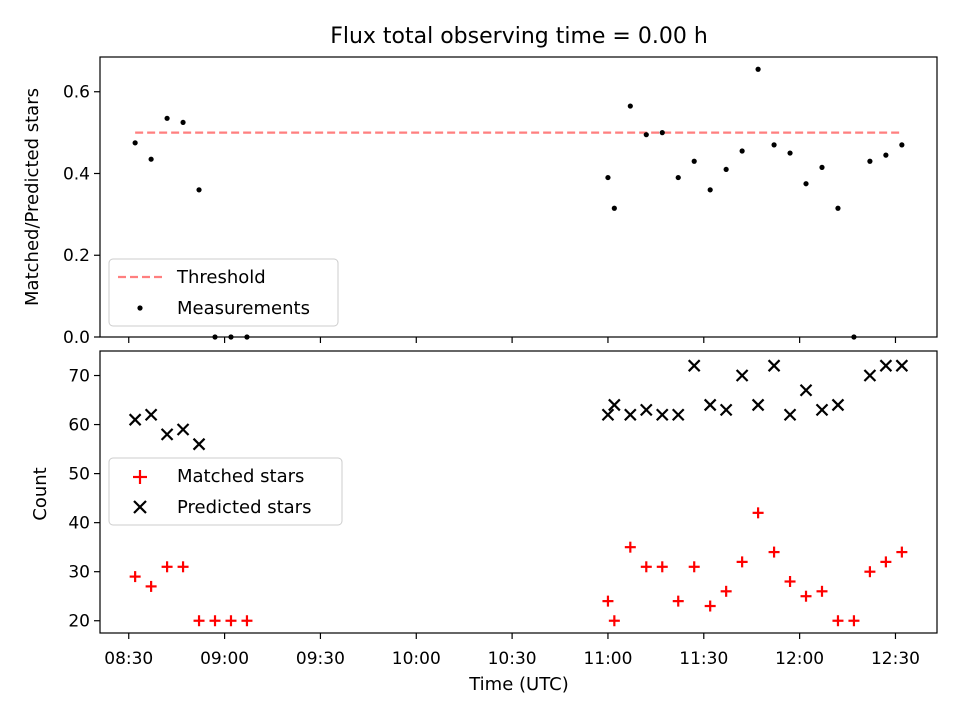 This screenshot has height=720, width=960. What do you see at coordinates (799, 659) in the screenshot?
I see `x-tick-label: 12:00` at bounding box center [799, 659].